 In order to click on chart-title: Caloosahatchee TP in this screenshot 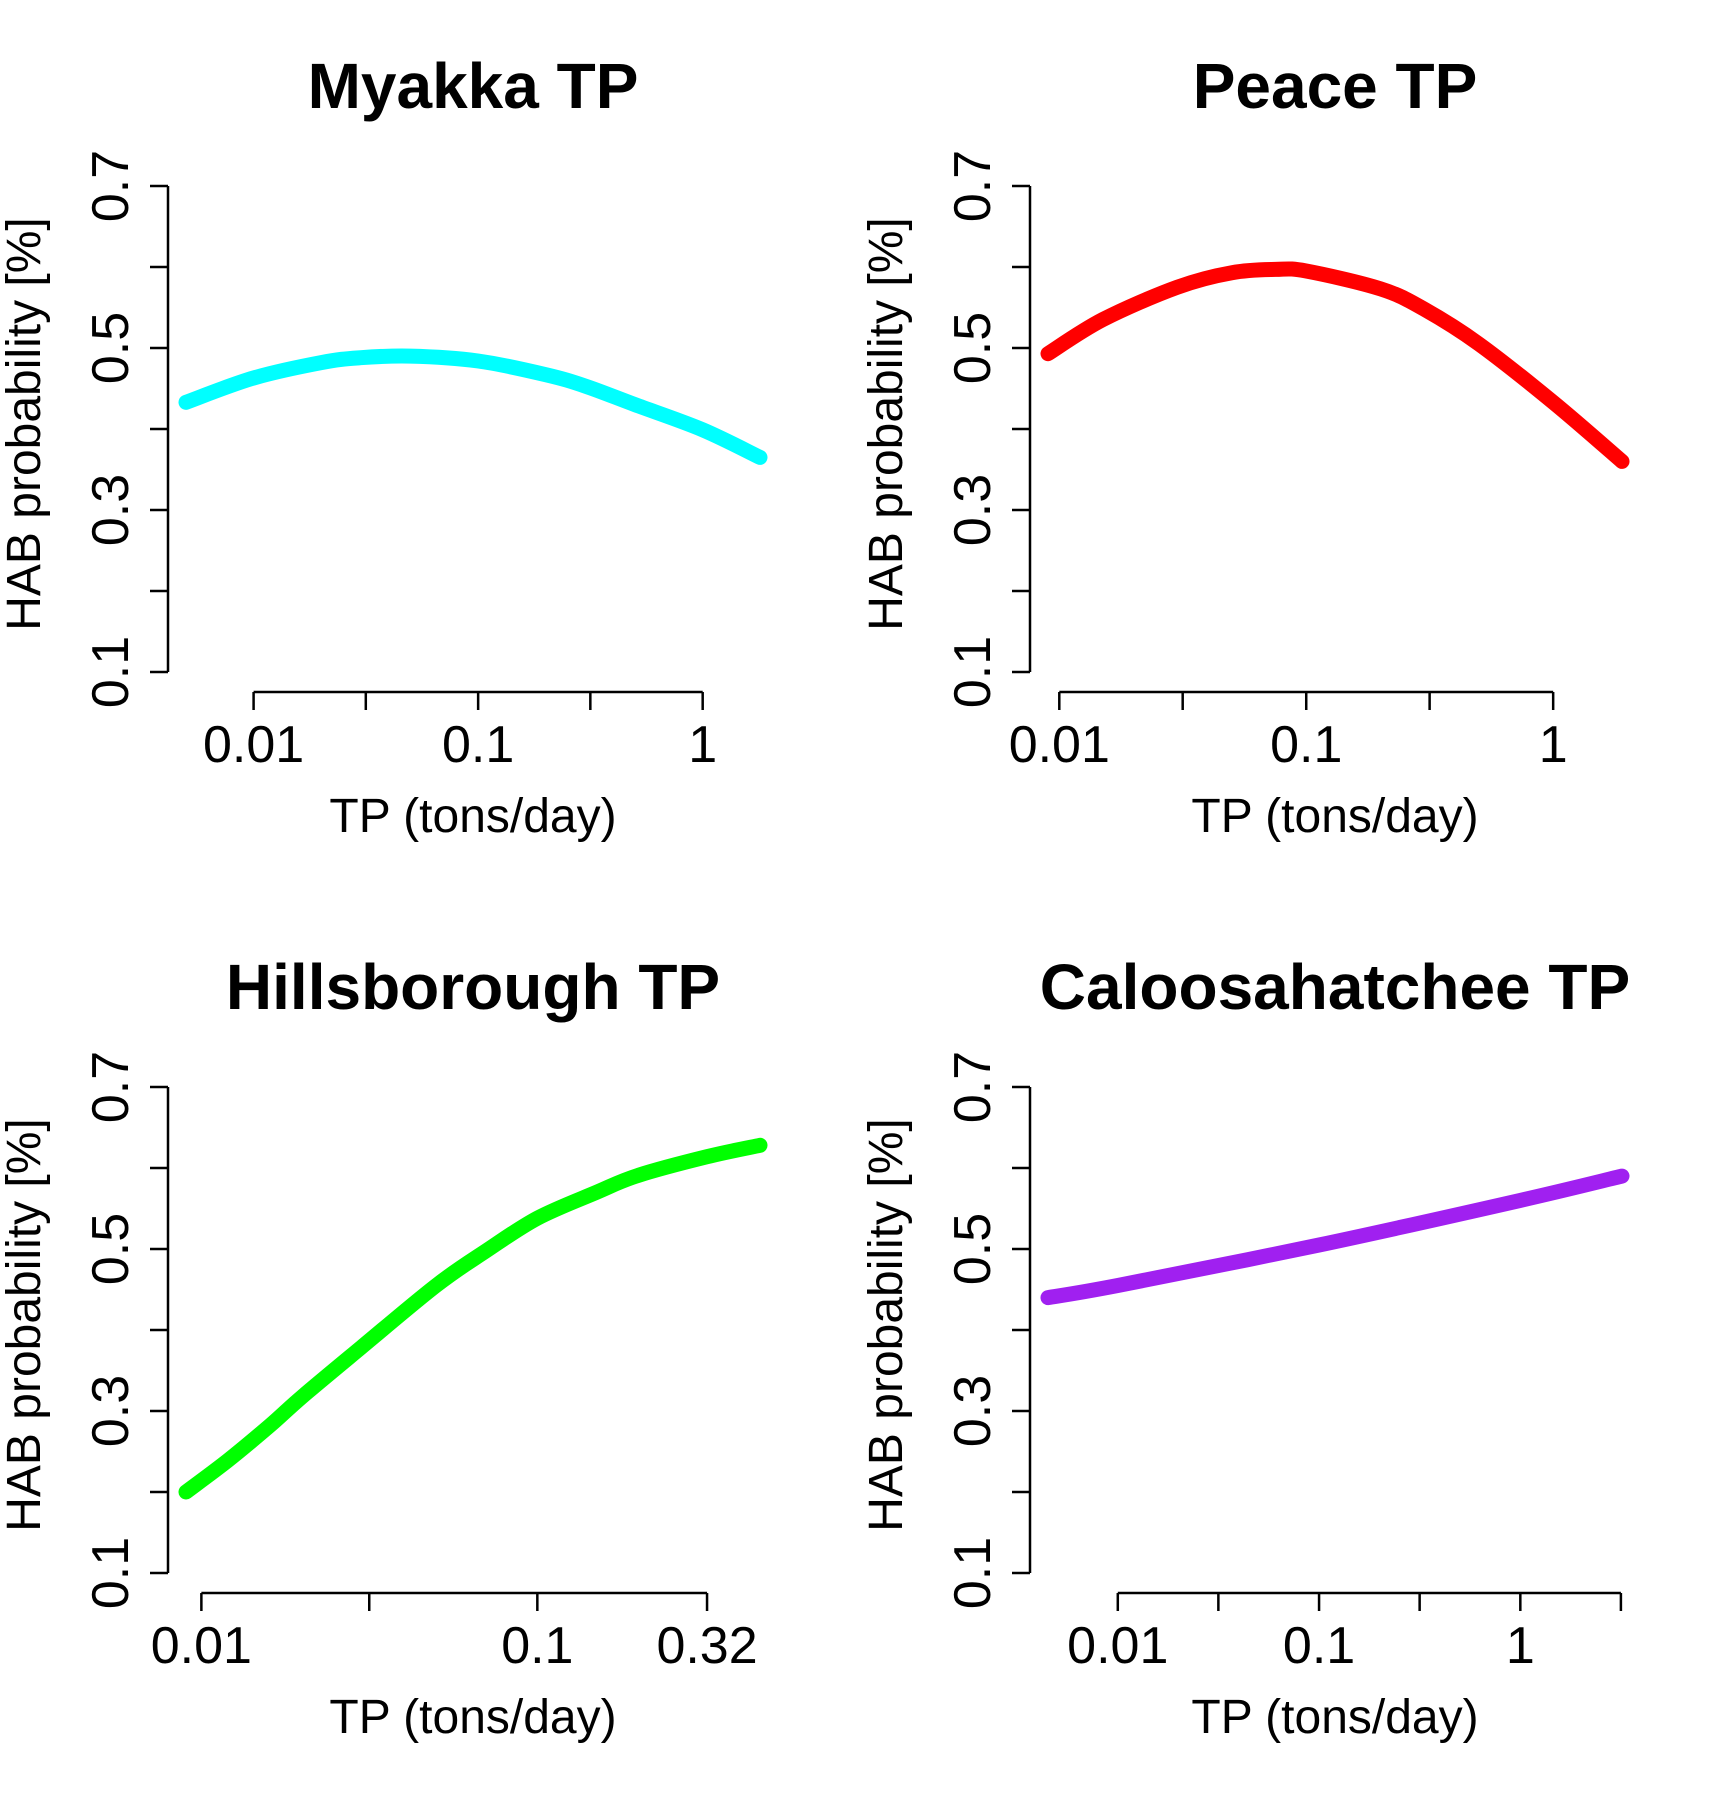, I will do `click(1335, 987)`.